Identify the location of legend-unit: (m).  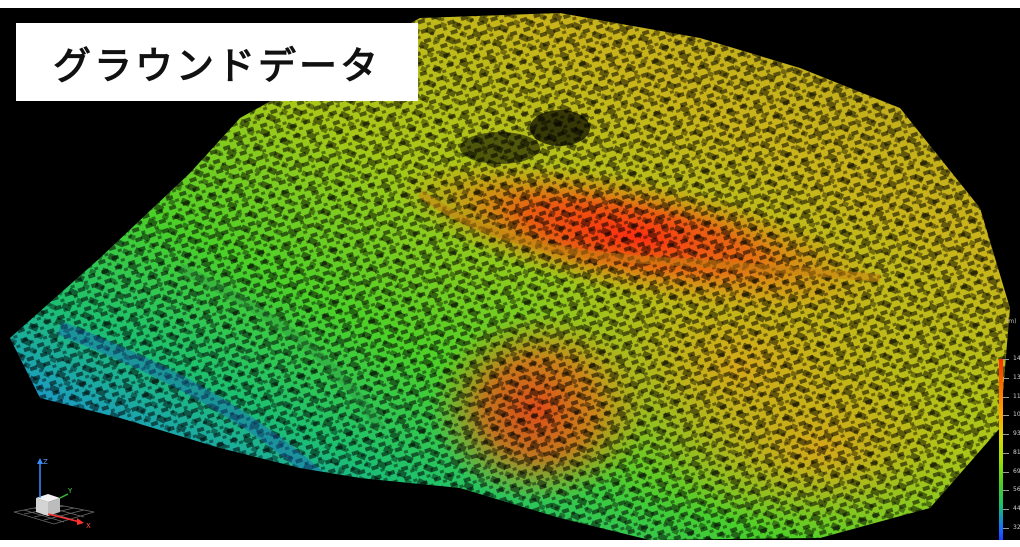
(1011, 321).